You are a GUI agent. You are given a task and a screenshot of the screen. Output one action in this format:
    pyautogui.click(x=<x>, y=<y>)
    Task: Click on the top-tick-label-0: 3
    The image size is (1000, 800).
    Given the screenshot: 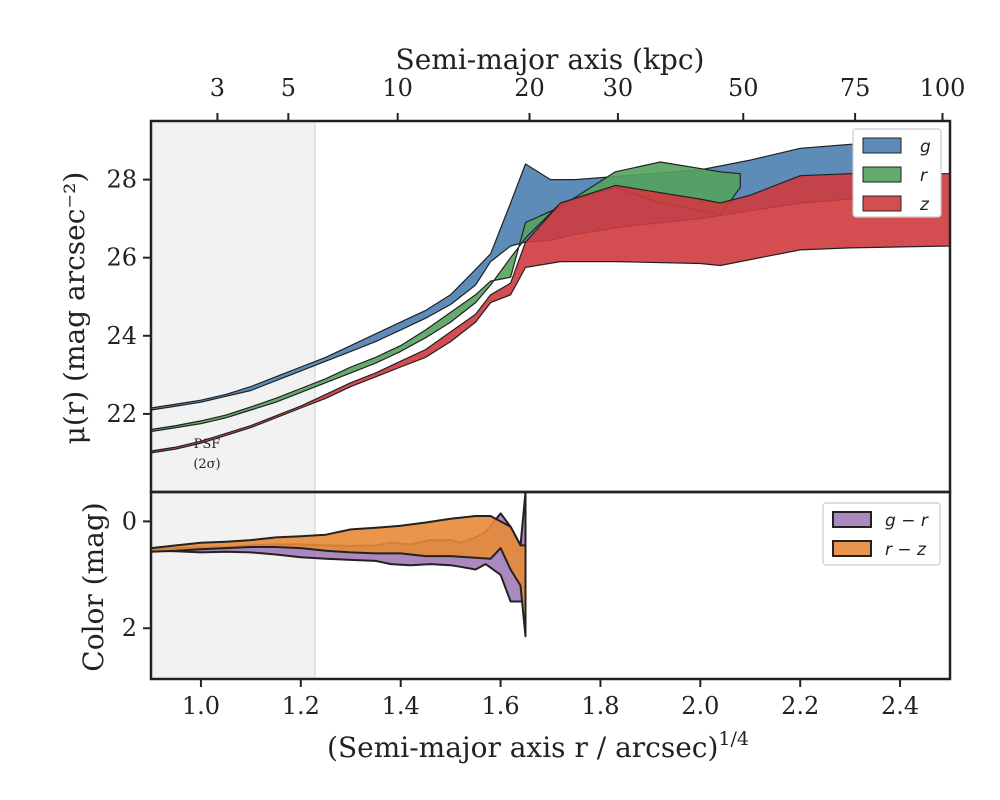 What is the action you would take?
    pyautogui.click(x=217, y=88)
    